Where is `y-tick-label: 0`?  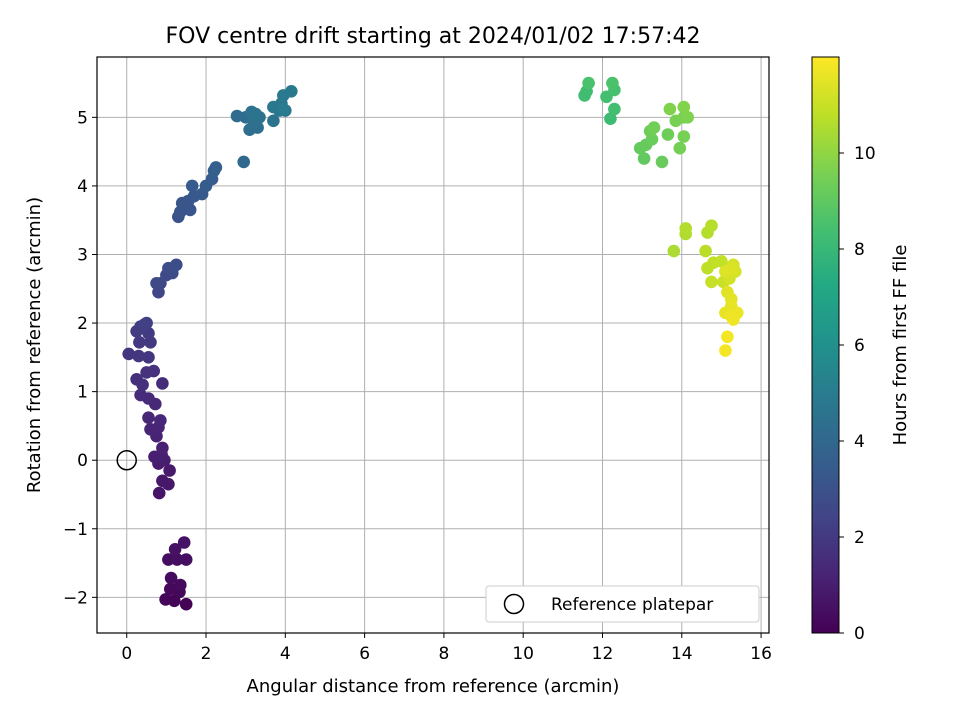 y-tick-label: 0 is located at coordinates (82, 461).